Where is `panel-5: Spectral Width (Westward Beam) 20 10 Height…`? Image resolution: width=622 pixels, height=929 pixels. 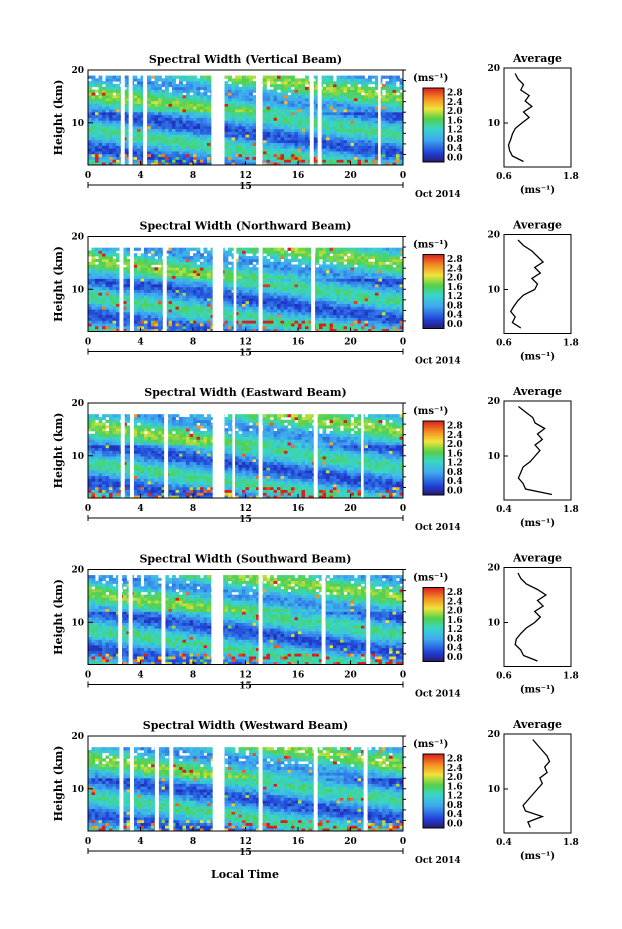
panel-5: Spectral Width (Westward Beam) 20 10 Height… is located at coordinates (315, 792).